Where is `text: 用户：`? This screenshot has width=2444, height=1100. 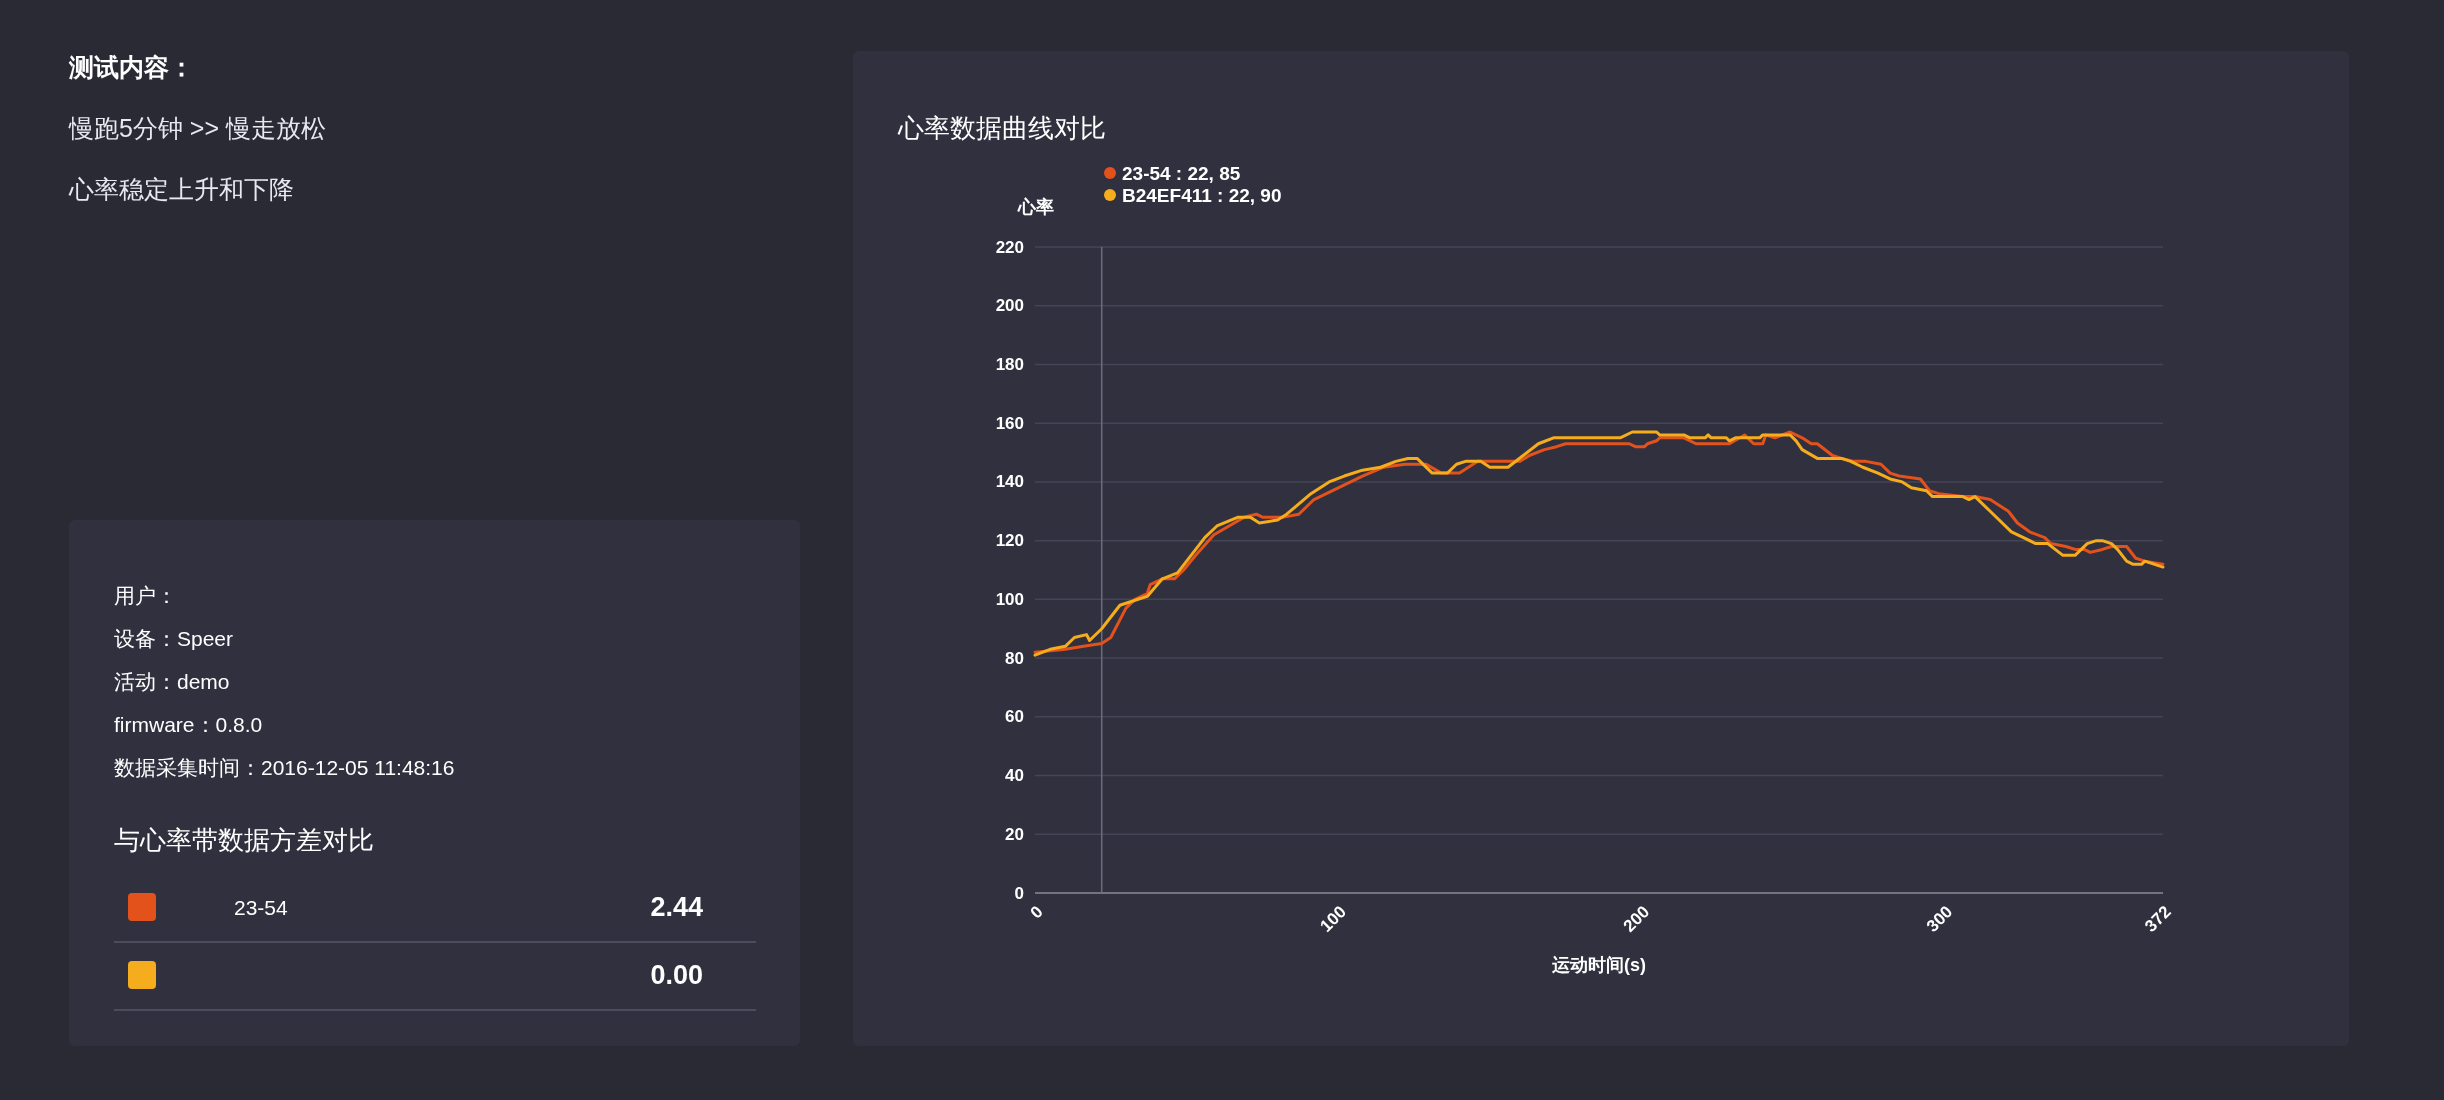 text: 用户： is located at coordinates (145, 595).